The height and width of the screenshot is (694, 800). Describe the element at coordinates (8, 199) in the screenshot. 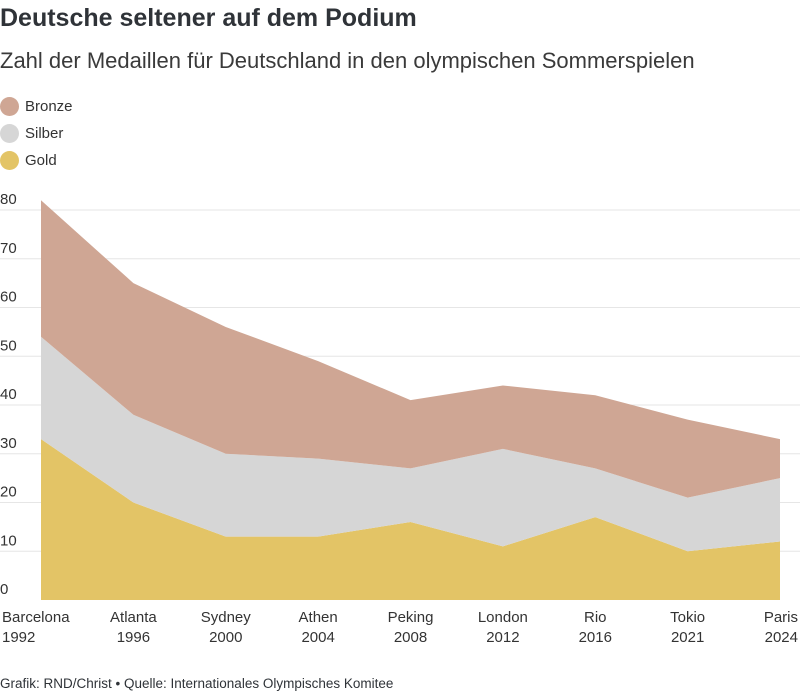

I see `y-tick-label-80: 80` at that location.